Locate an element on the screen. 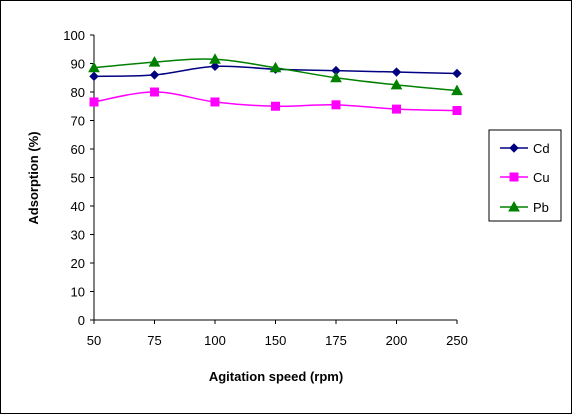 Image resolution: width=572 pixels, height=414 pixels. y-tick-label: 80 is located at coordinates (78, 92).